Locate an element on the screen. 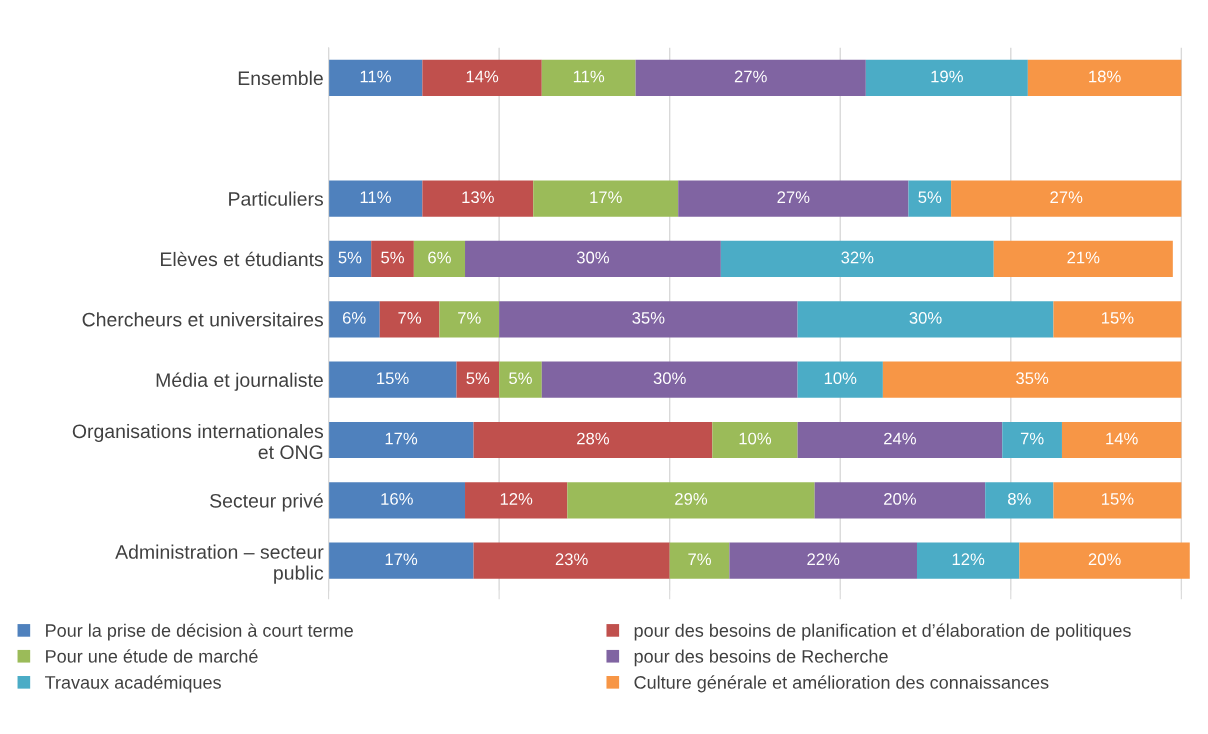 This screenshot has height=734, width=1208. y-tick-label: Ensemble is located at coordinates (280, 78).